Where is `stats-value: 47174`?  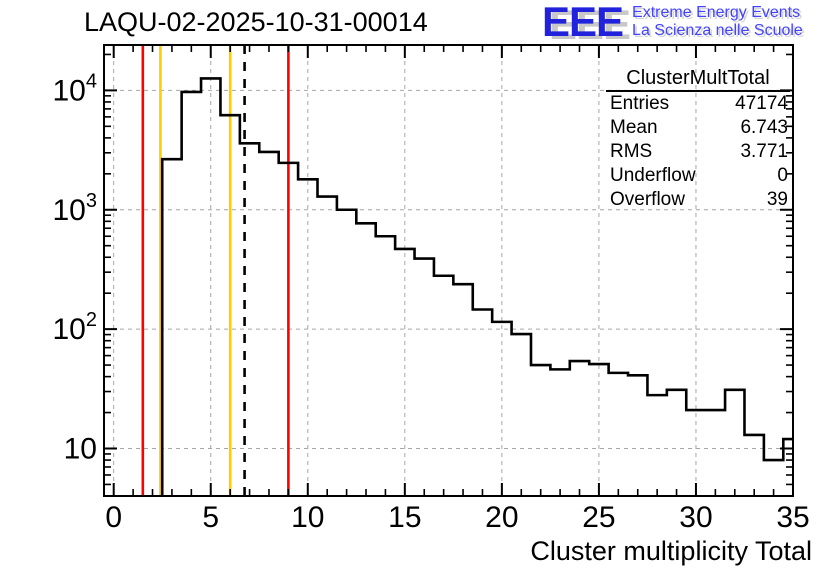 stats-value: 47174 is located at coordinates (761, 103).